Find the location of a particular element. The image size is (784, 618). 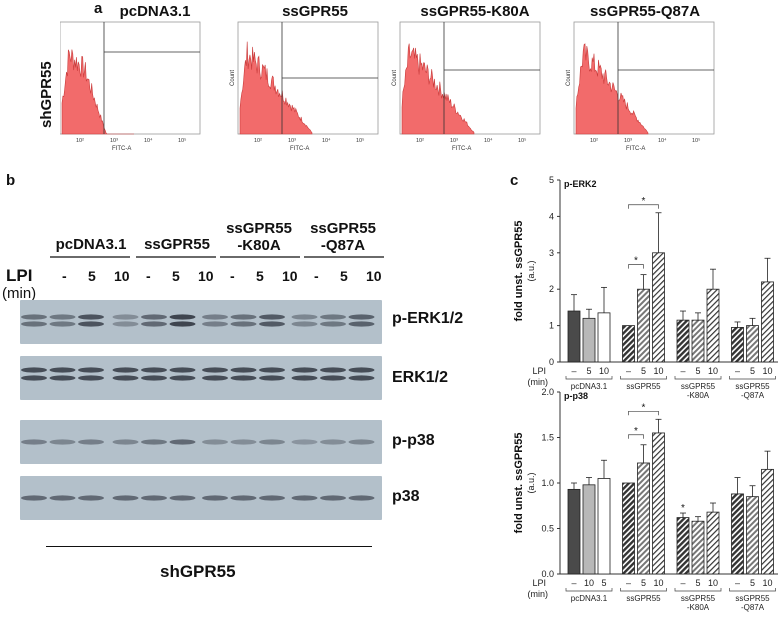

chart-group-label: pcDNA3.1 is located at coordinates (589, 386).